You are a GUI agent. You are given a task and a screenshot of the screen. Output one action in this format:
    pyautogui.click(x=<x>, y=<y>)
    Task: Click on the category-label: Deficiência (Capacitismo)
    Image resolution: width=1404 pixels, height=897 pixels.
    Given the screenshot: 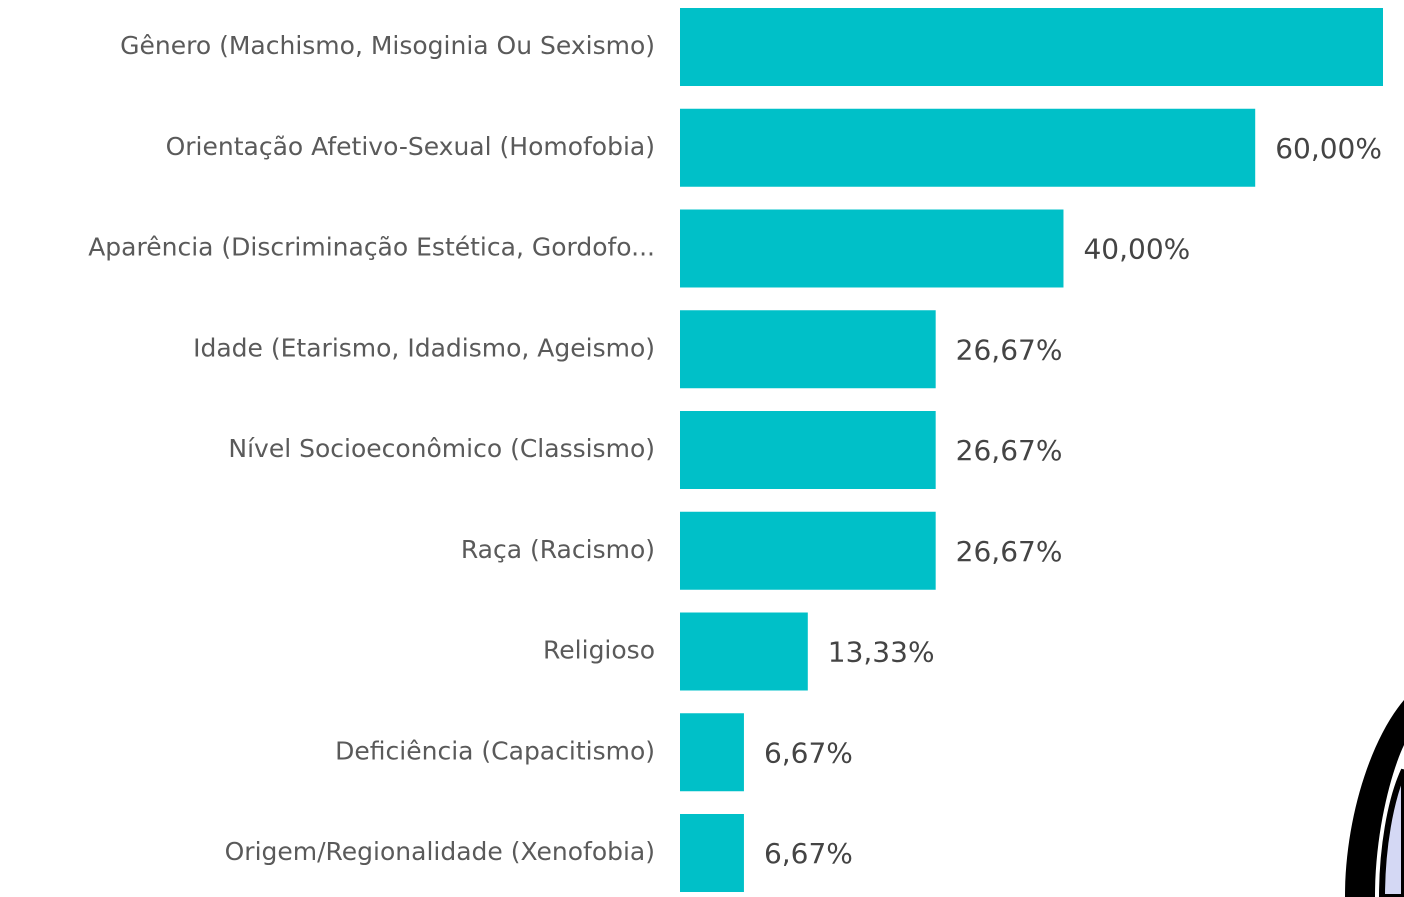 What is the action you would take?
    pyautogui.click(x=495, y=750)
    